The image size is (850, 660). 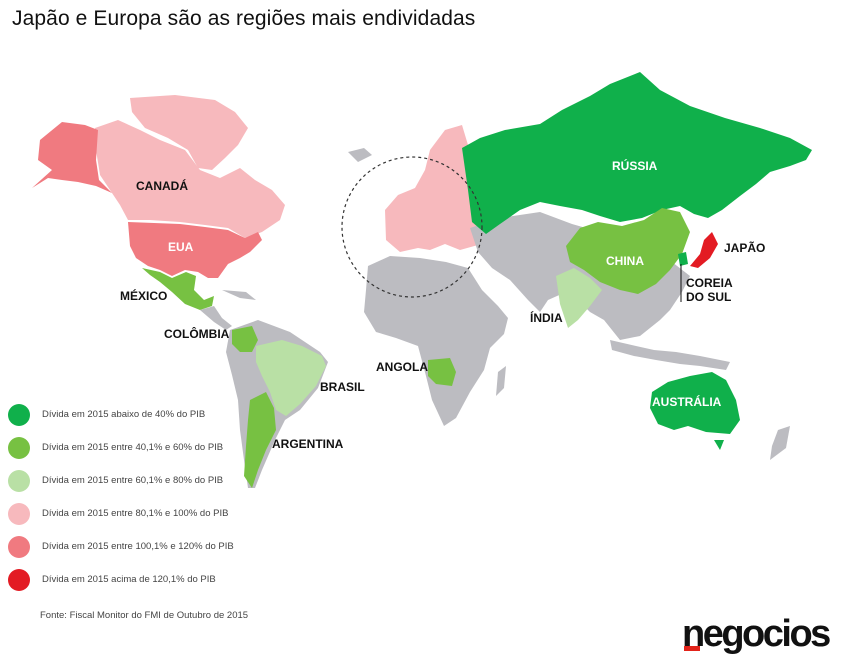 What do you see at coordinates (579, 298) in the screenshot?
I see `india-region` at bounding box center [579, 298].